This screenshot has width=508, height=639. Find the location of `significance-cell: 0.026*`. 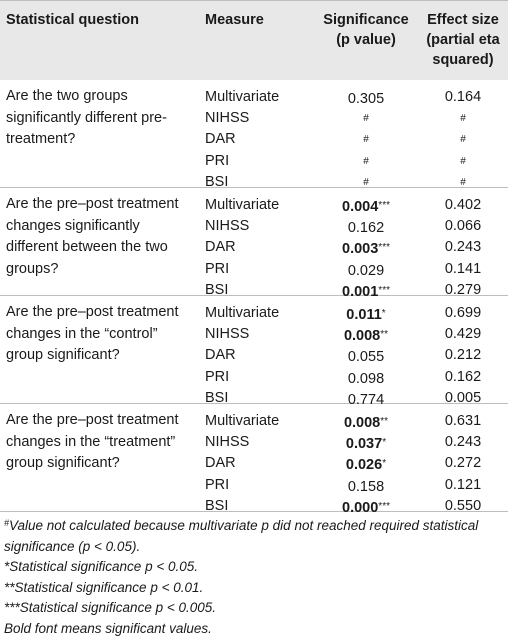

significance-cell: 0.026* is located at coordinates (366, 464).